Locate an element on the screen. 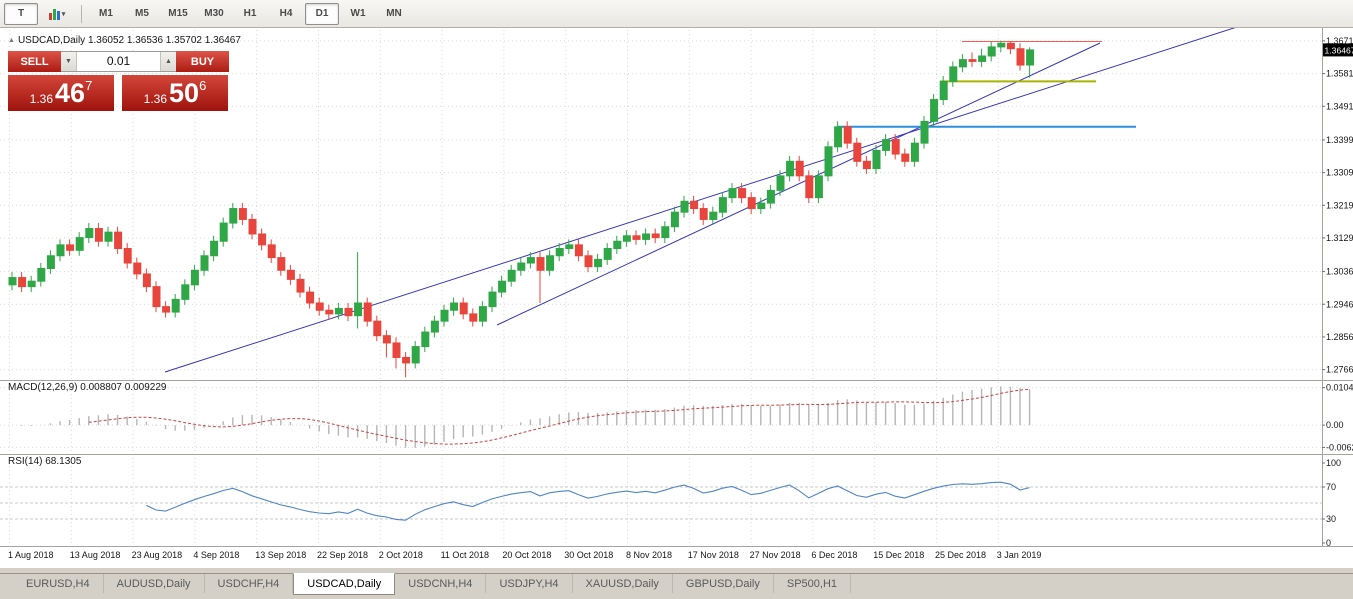 This screenshot has height=599, width=1353. svg-text: 1.29465 is located at coordinates (1339, 304).